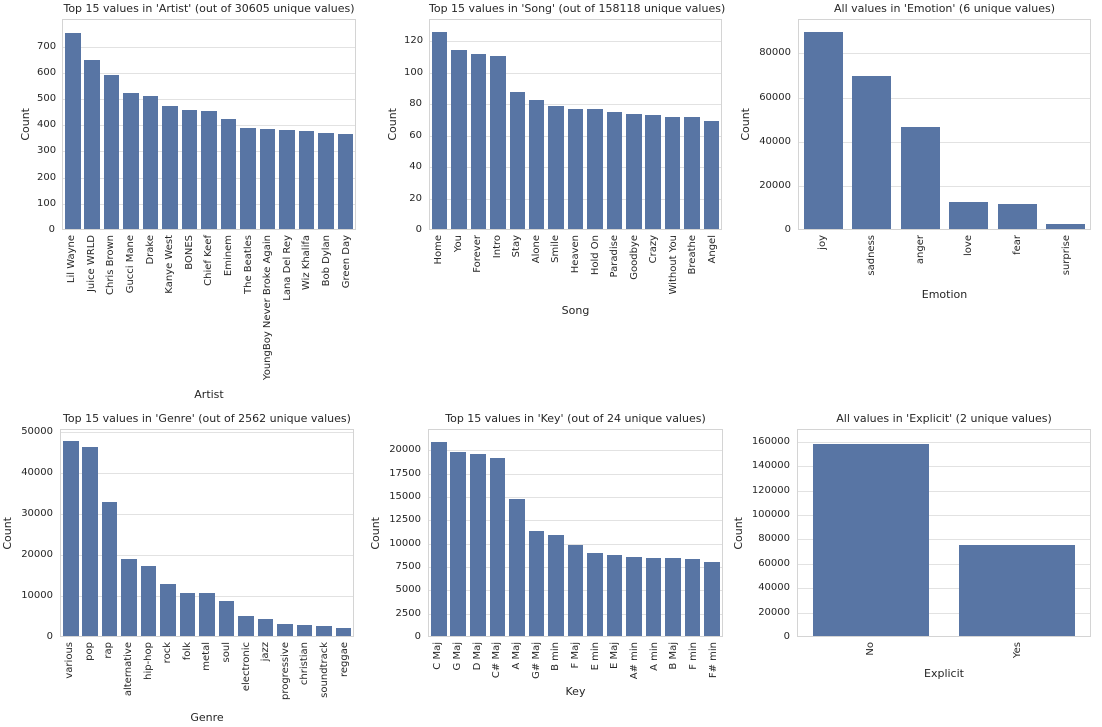 The image size is (1102, 727). What do you see at coordinates (405, 520) in the screenshot?
I see `y-tick-label: 12500` at bounding box center [405, 520].